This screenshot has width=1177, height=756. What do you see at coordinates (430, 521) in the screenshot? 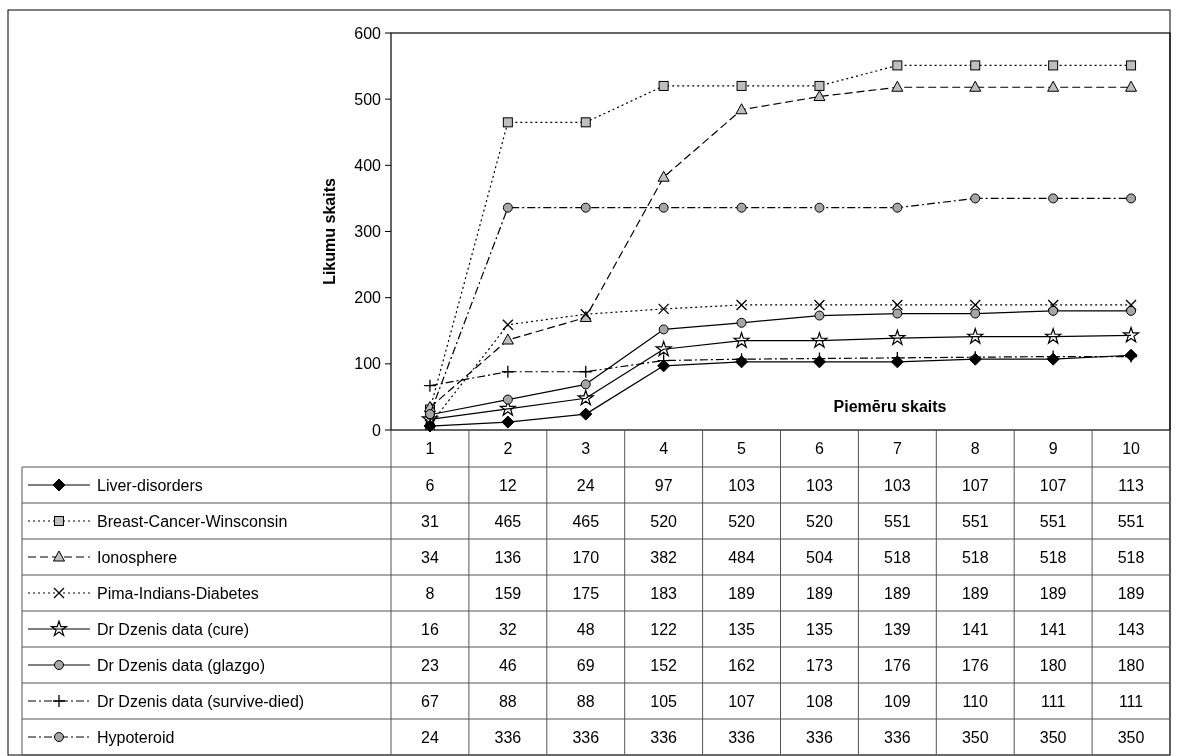
I see `data-label: 31` at bounding box center [430, 521].